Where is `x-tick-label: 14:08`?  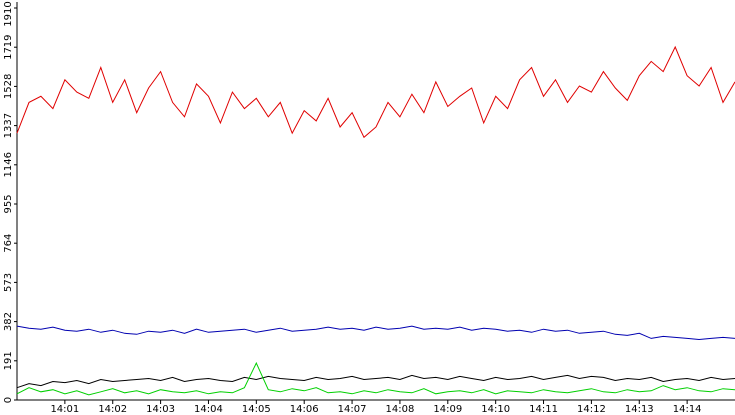
x-tick-label: 14:08 is located at coordinates (400, 409).